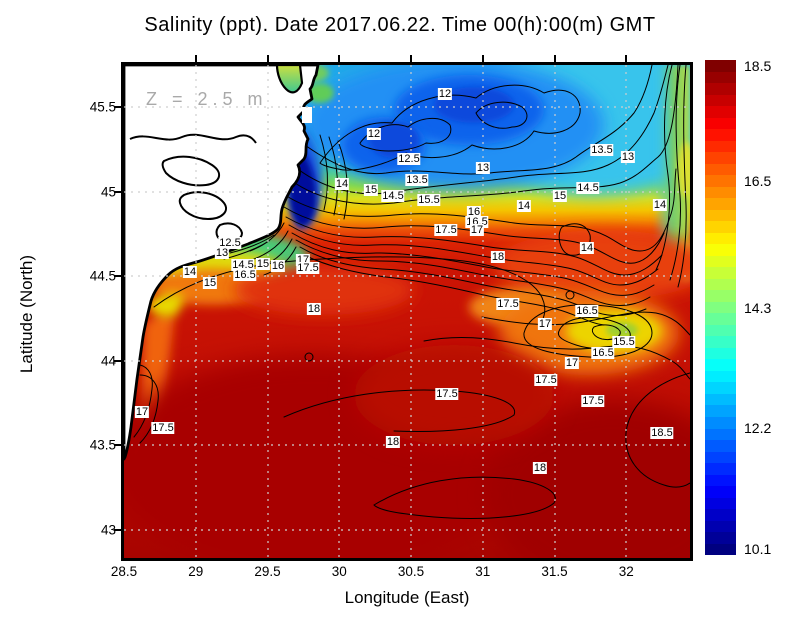 The width and height of the screenshot is (800, 618). Describe the element at coordinates (108, 530) in the screenshot. I see `y-tick-label: 43` at that location.